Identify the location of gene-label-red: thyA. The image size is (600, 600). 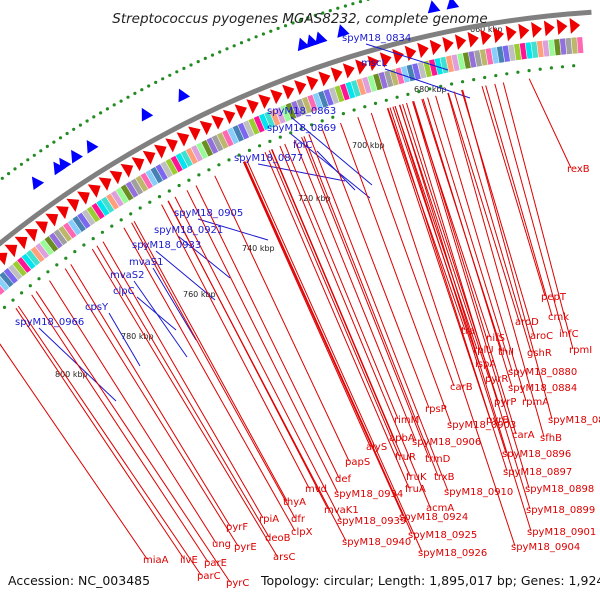
(294, 502).